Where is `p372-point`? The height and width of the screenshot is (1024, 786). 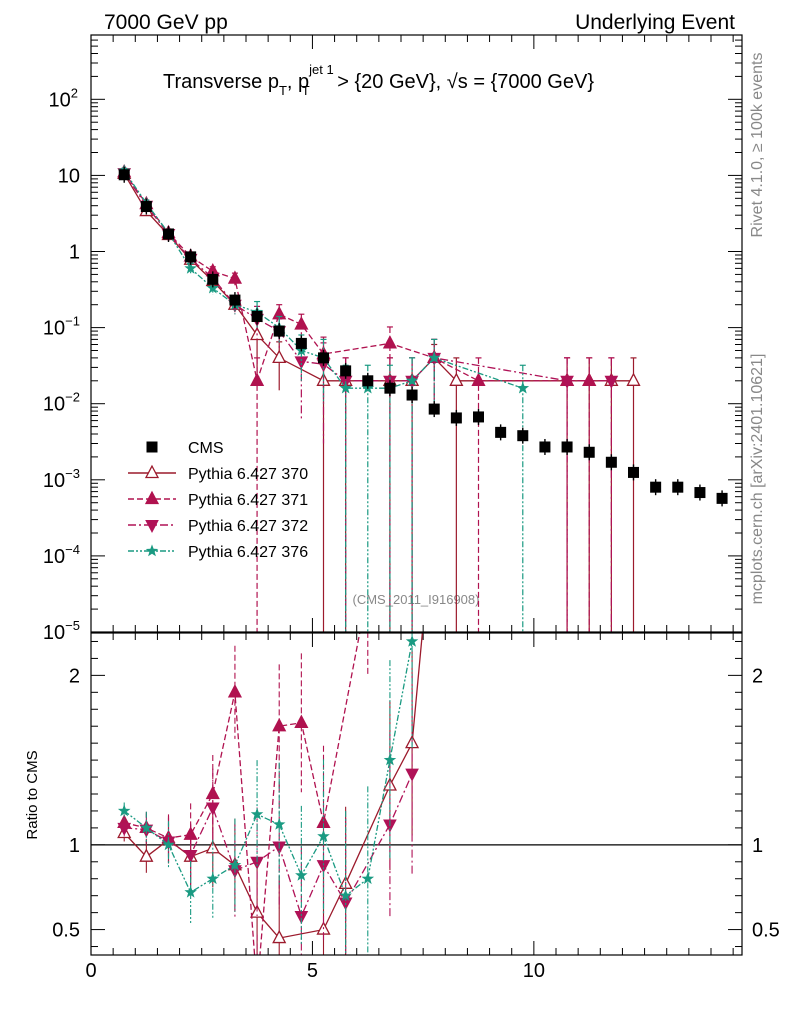
p372-point is located at coordinates (567, 382).